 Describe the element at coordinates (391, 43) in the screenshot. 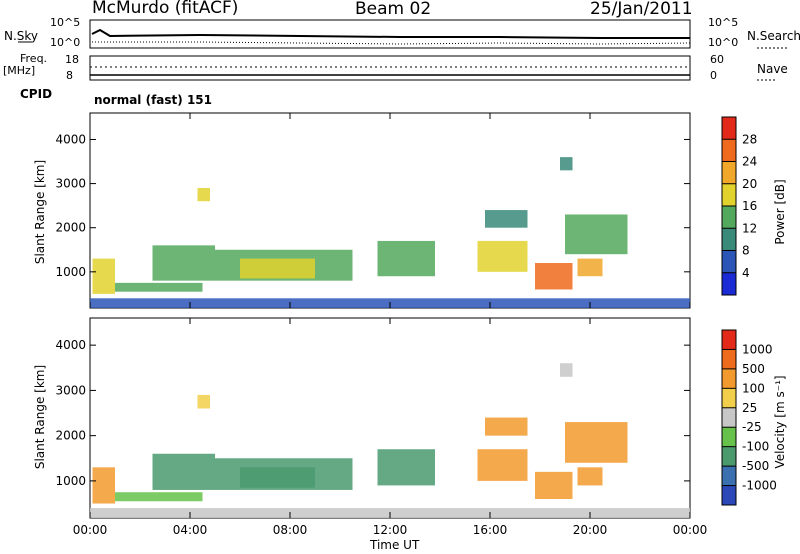

I see `nsearch-trace` at that location.